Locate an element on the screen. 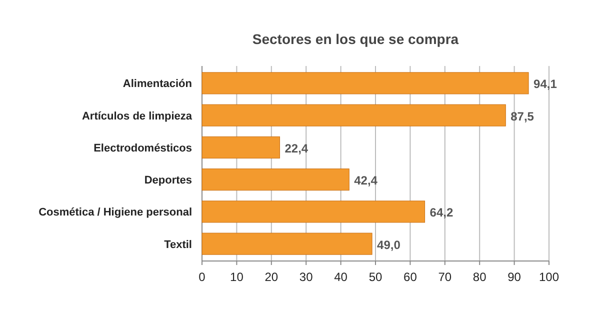 The image size is (591, 333). x-tick-label: 100 is located at coordinates (549, 277).